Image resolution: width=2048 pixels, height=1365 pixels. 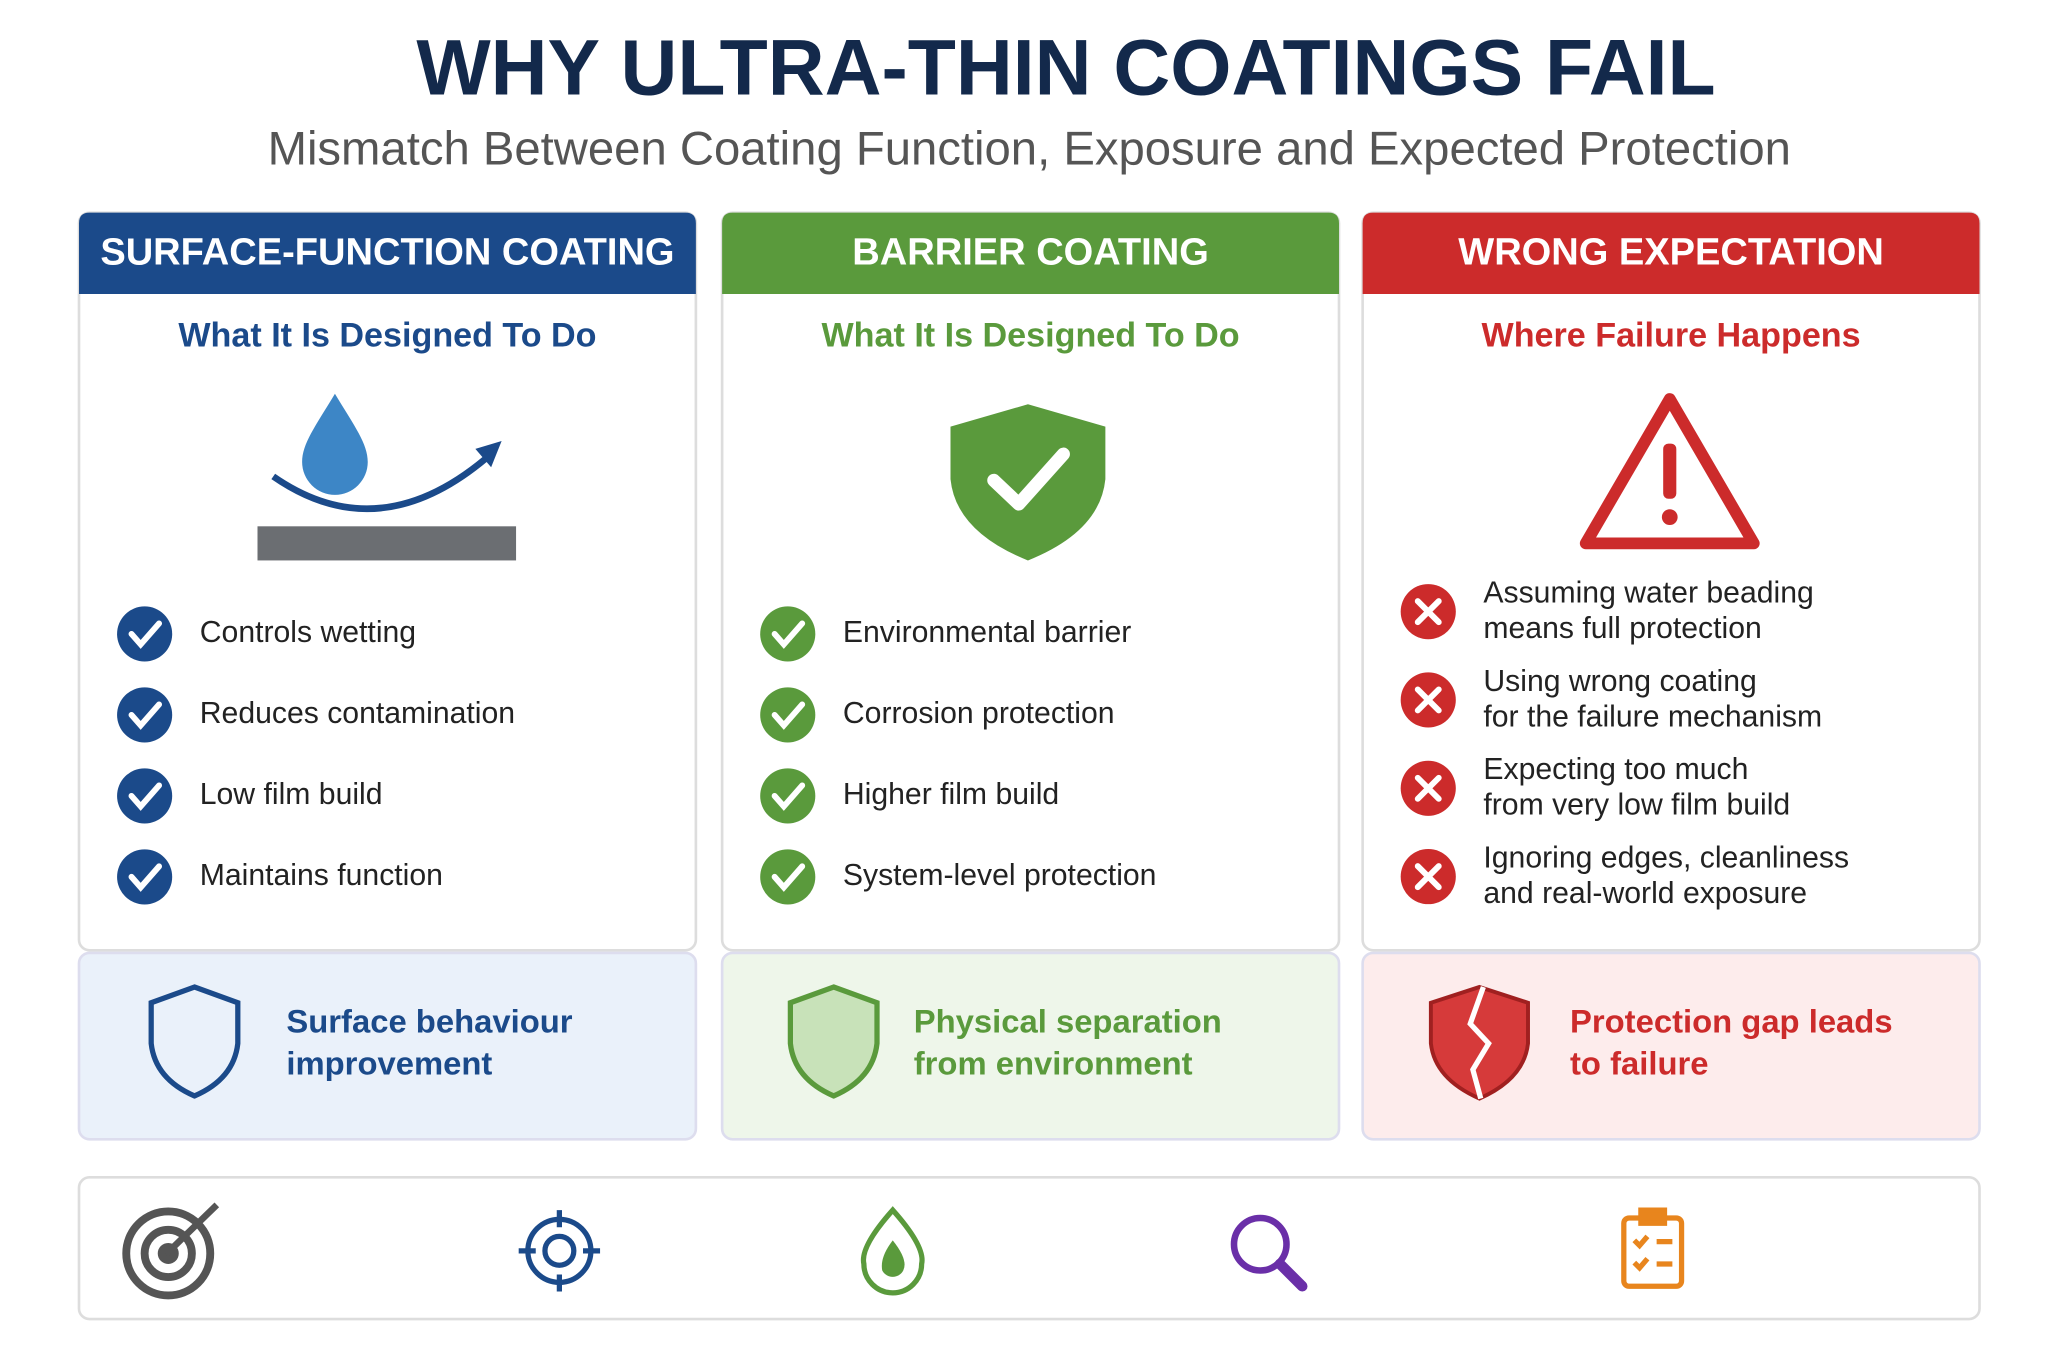 I want to click on item-text: Higher film build, so click(x=951, y=794).